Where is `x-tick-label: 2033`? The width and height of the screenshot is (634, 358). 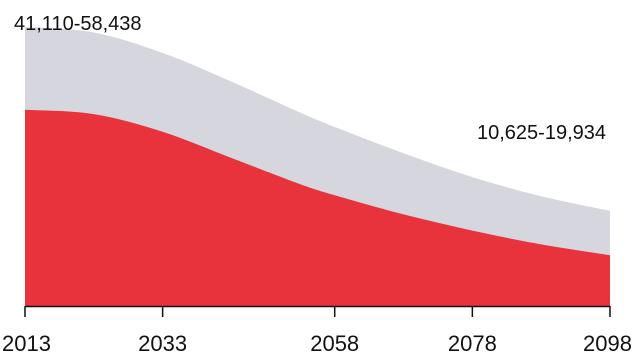 x-tick-label: 2033 is located at coordinates (162, 343).